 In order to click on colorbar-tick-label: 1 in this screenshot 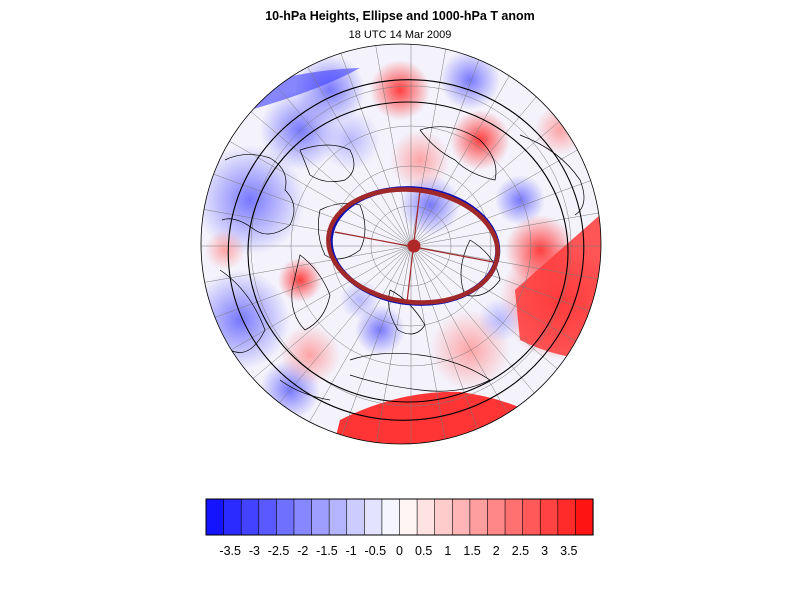, I will do `click(448, 551)`.